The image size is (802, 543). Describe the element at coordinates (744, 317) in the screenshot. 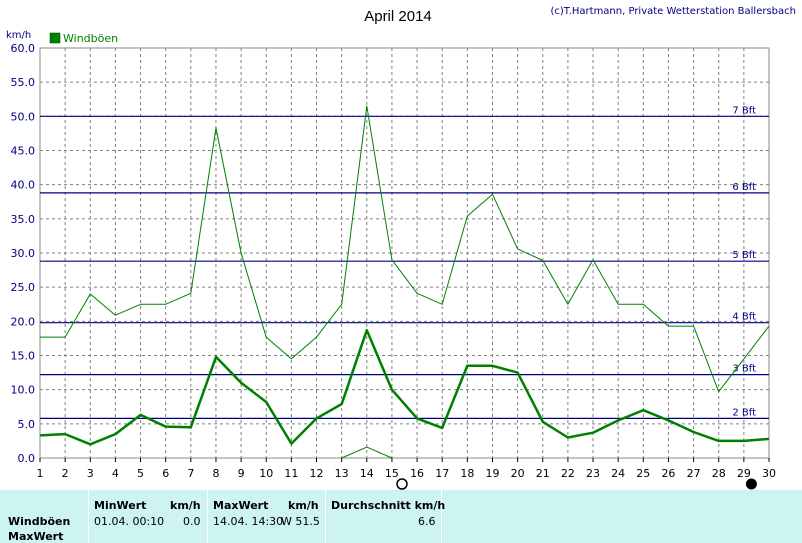

I see `beaufort-label: 4 Bft` at that location.